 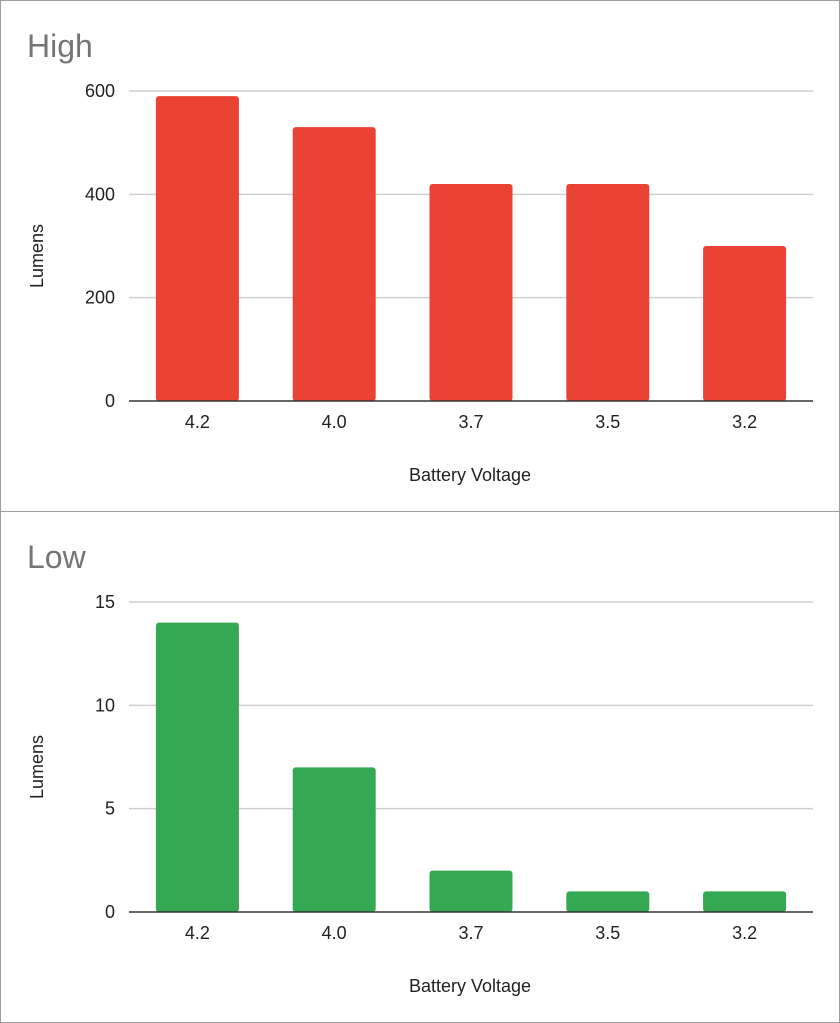 What do you see at coordinates (100, 194) in the screenshot?
I see `y-tick-label: 400` at bounding box center [100, 194].